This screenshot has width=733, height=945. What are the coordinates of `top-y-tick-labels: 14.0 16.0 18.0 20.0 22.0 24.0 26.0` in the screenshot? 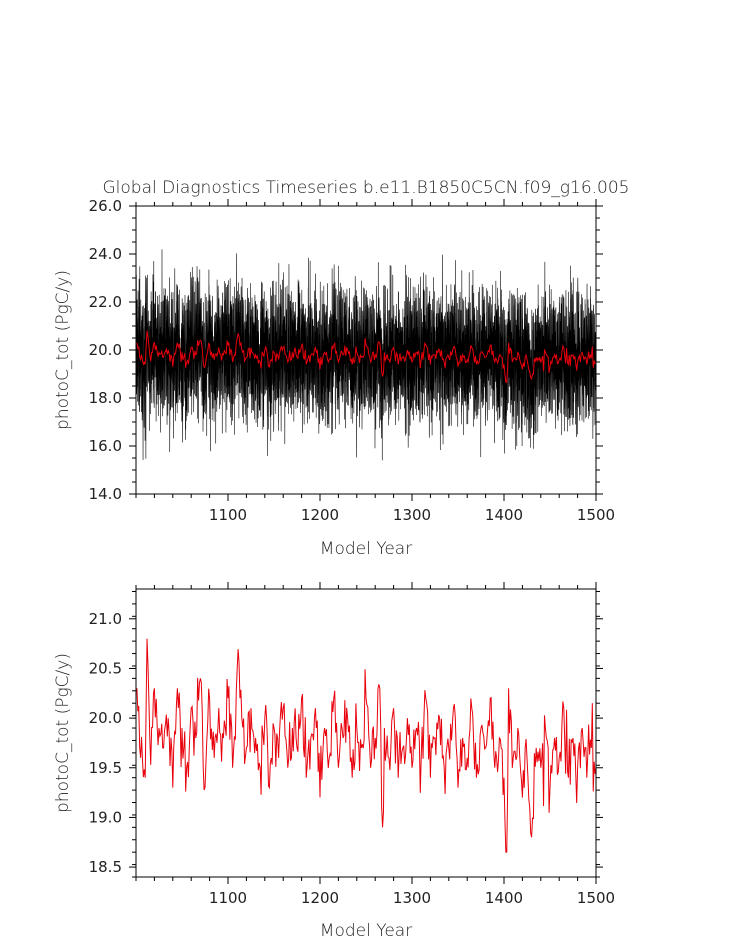 It's located at (105, 350).